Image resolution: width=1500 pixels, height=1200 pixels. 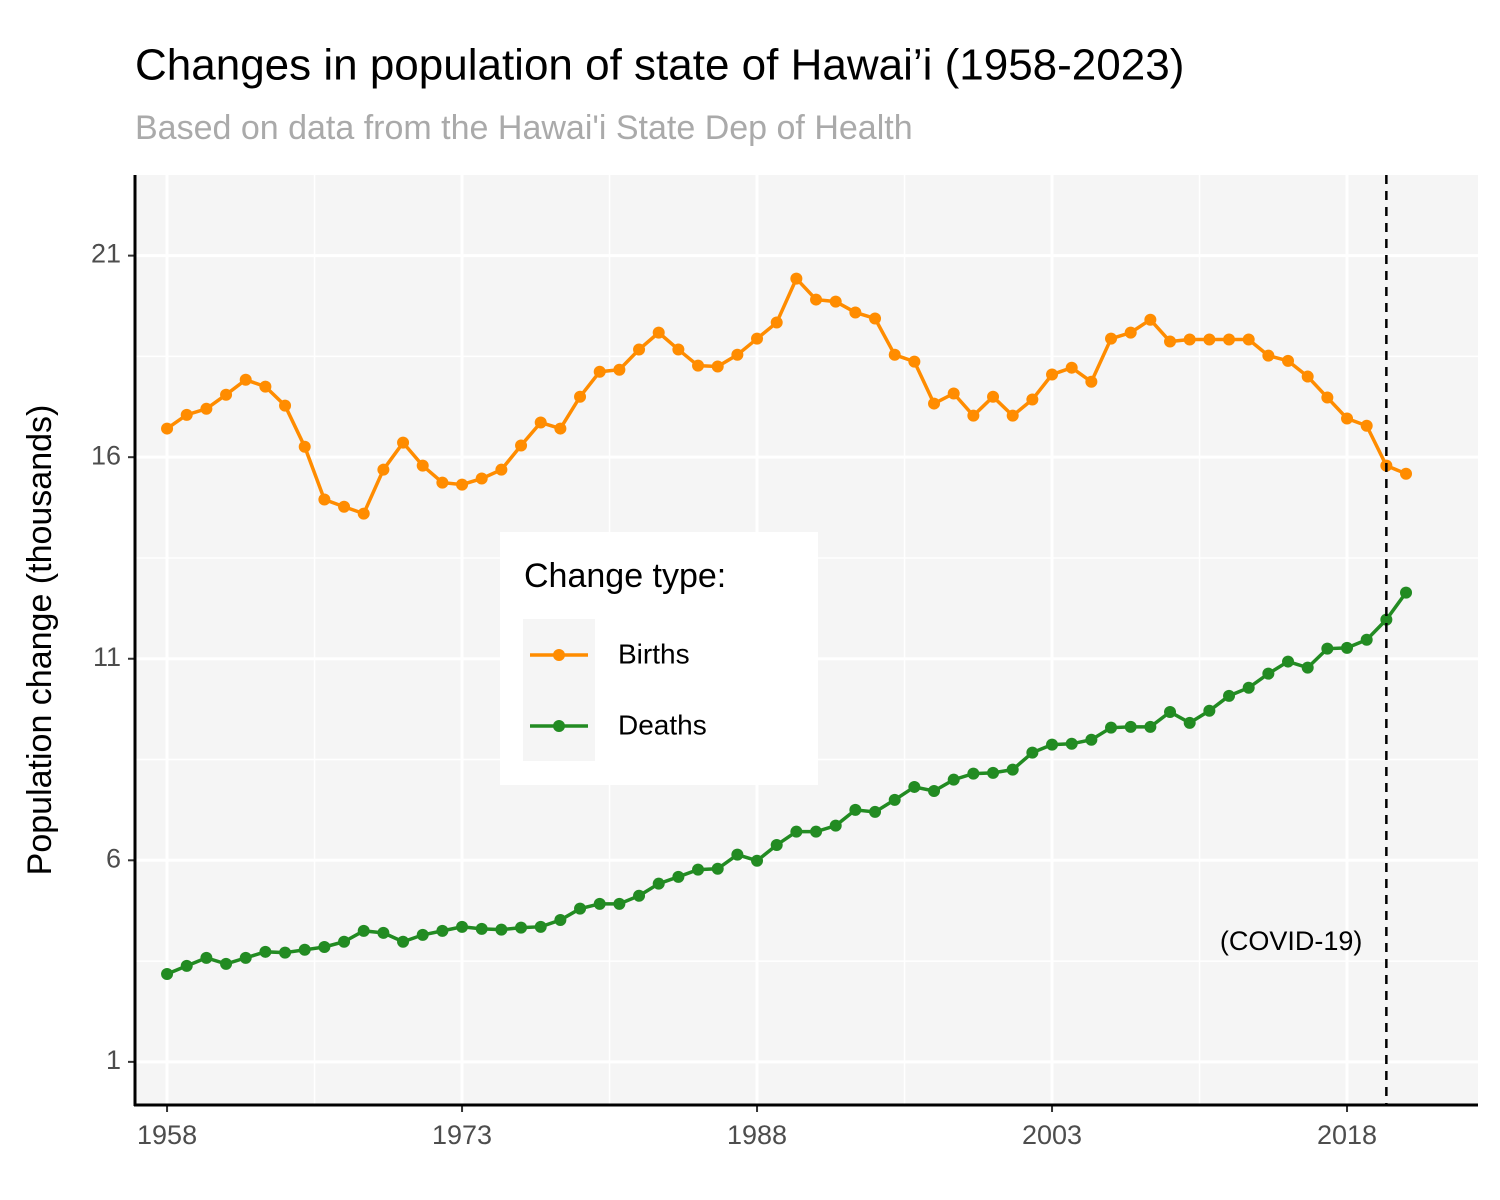 What do you see at coordinates (113, 858) in the screenshot?
I see `y-tick-label: 6` at bounding box center [113, 858].